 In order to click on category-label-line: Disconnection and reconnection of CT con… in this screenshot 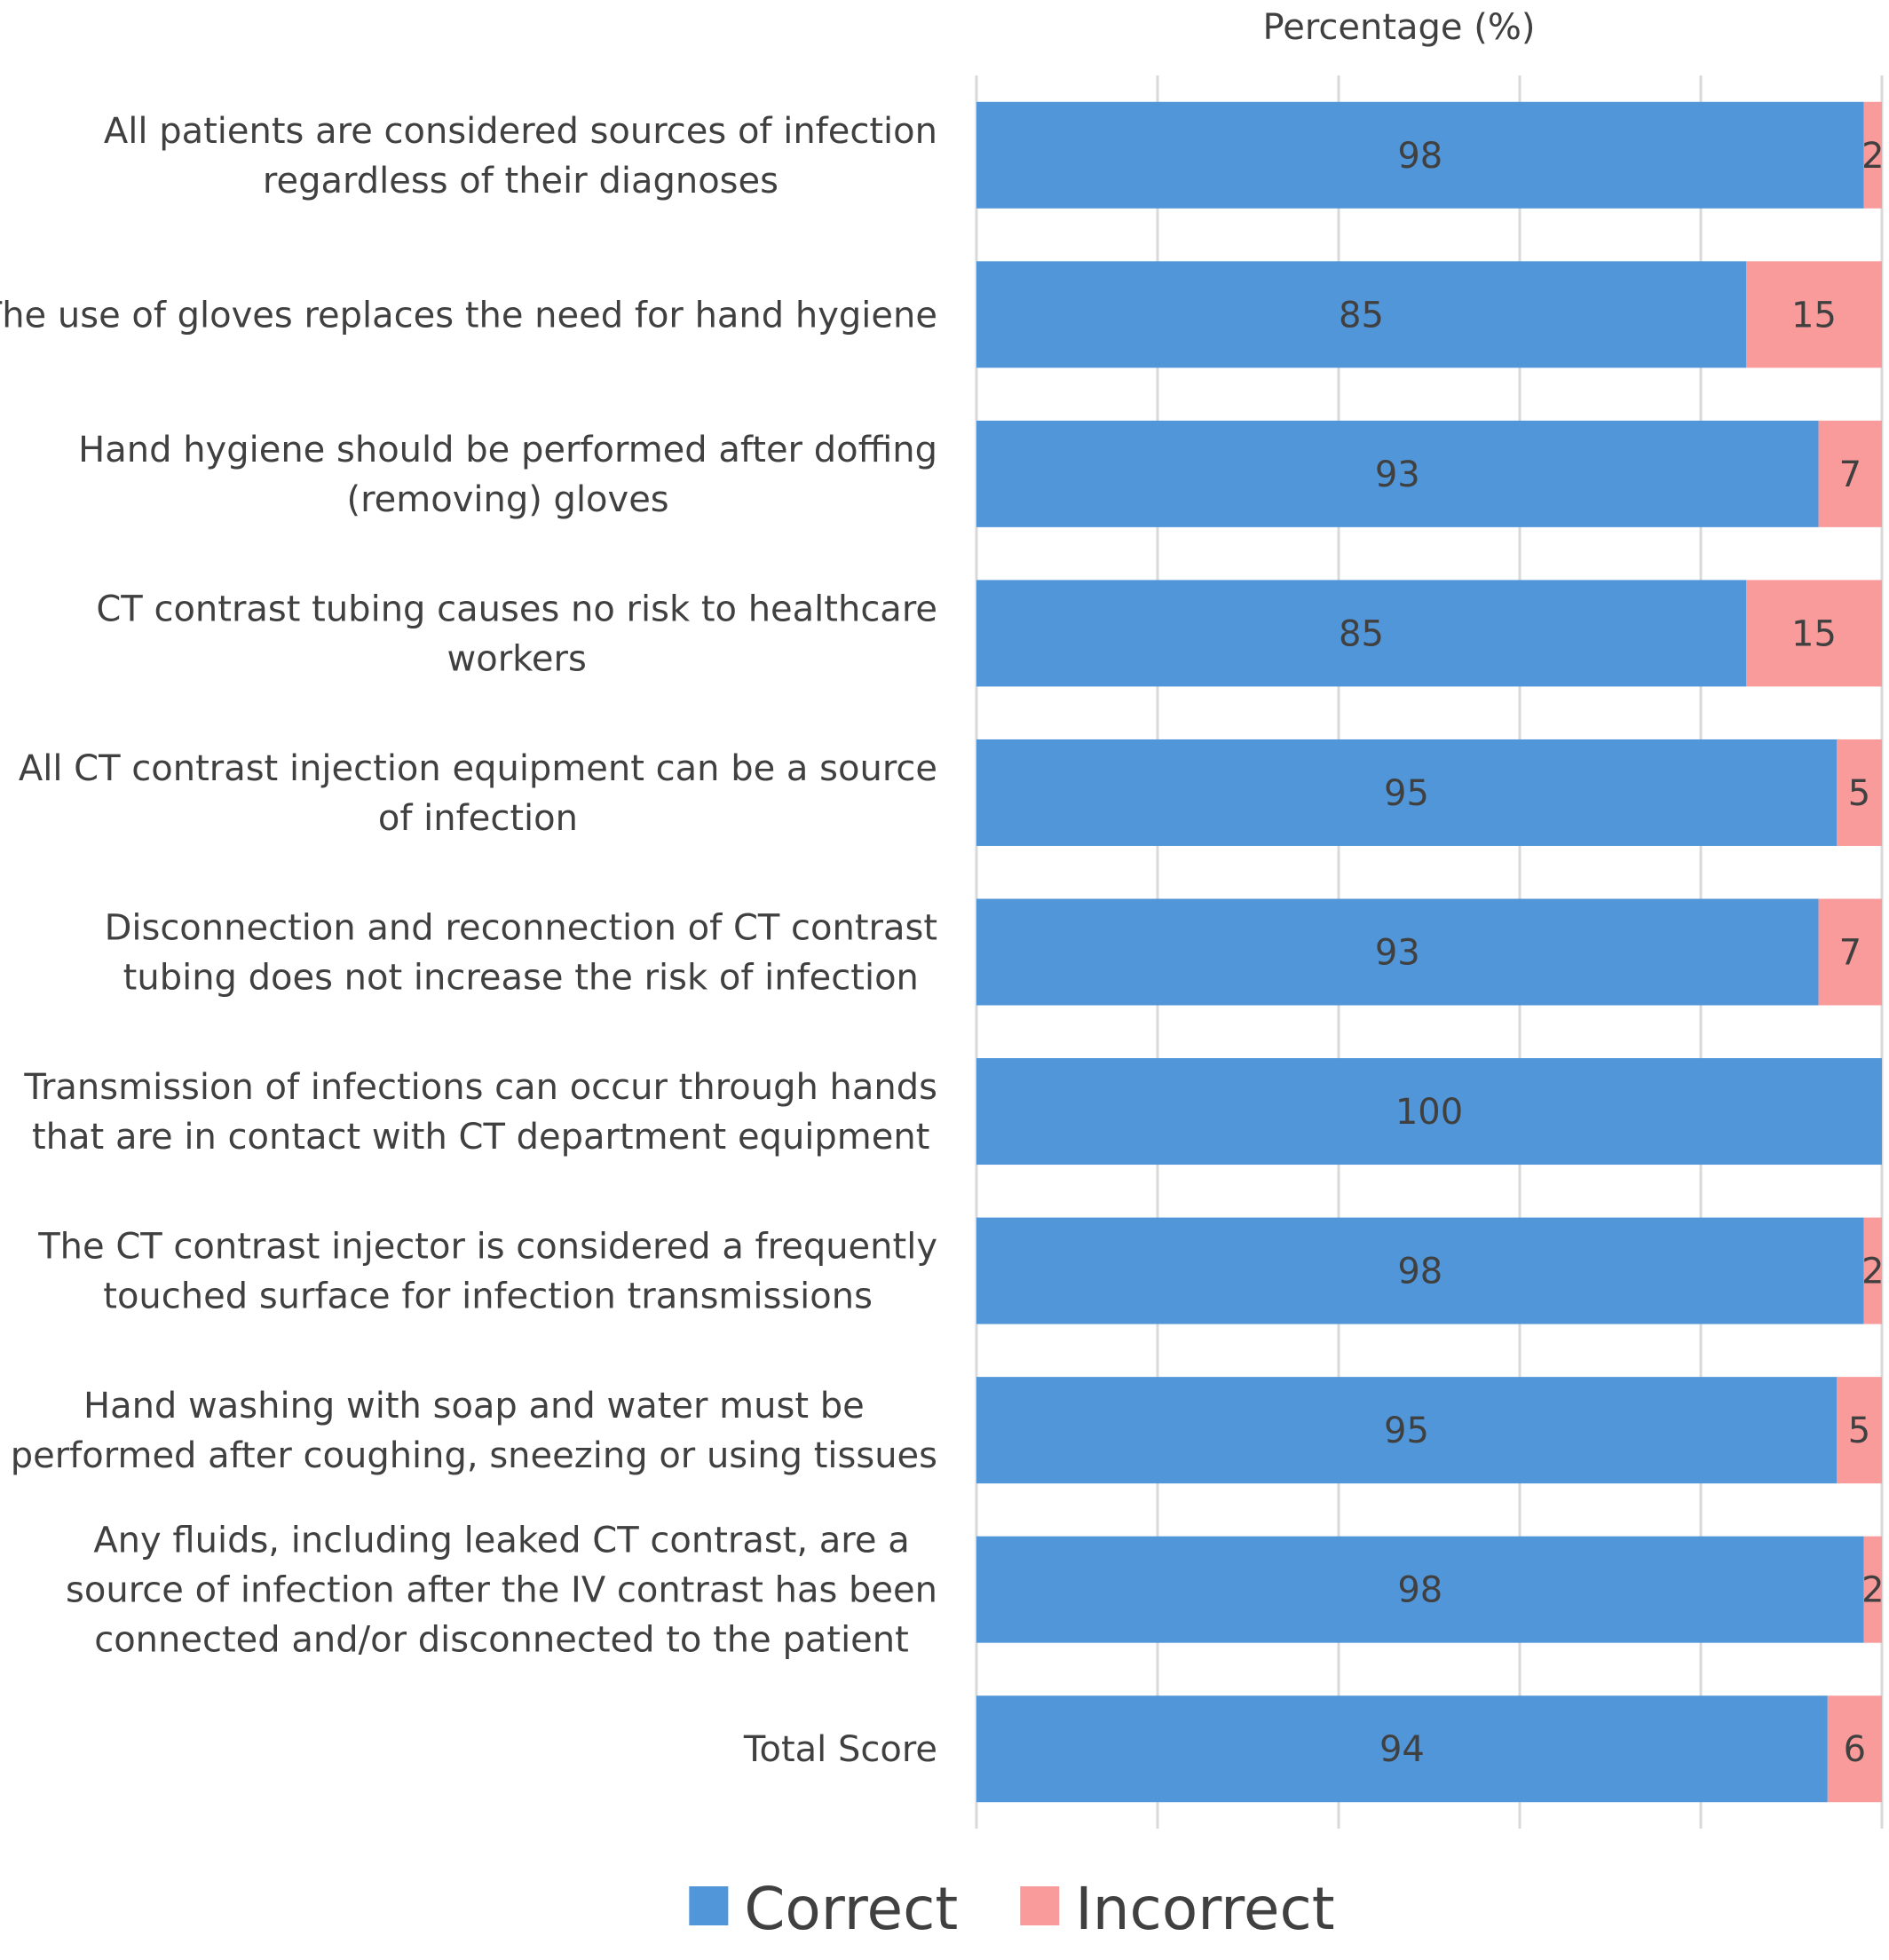, I will do `click(521, 928)`.